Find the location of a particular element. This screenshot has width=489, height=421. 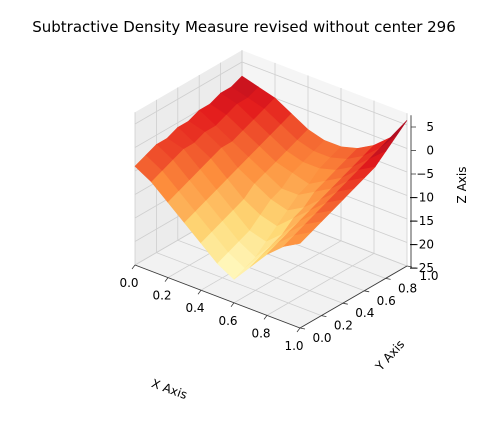

x-tick-label: 0.8 is located at coordinates (260, 333).